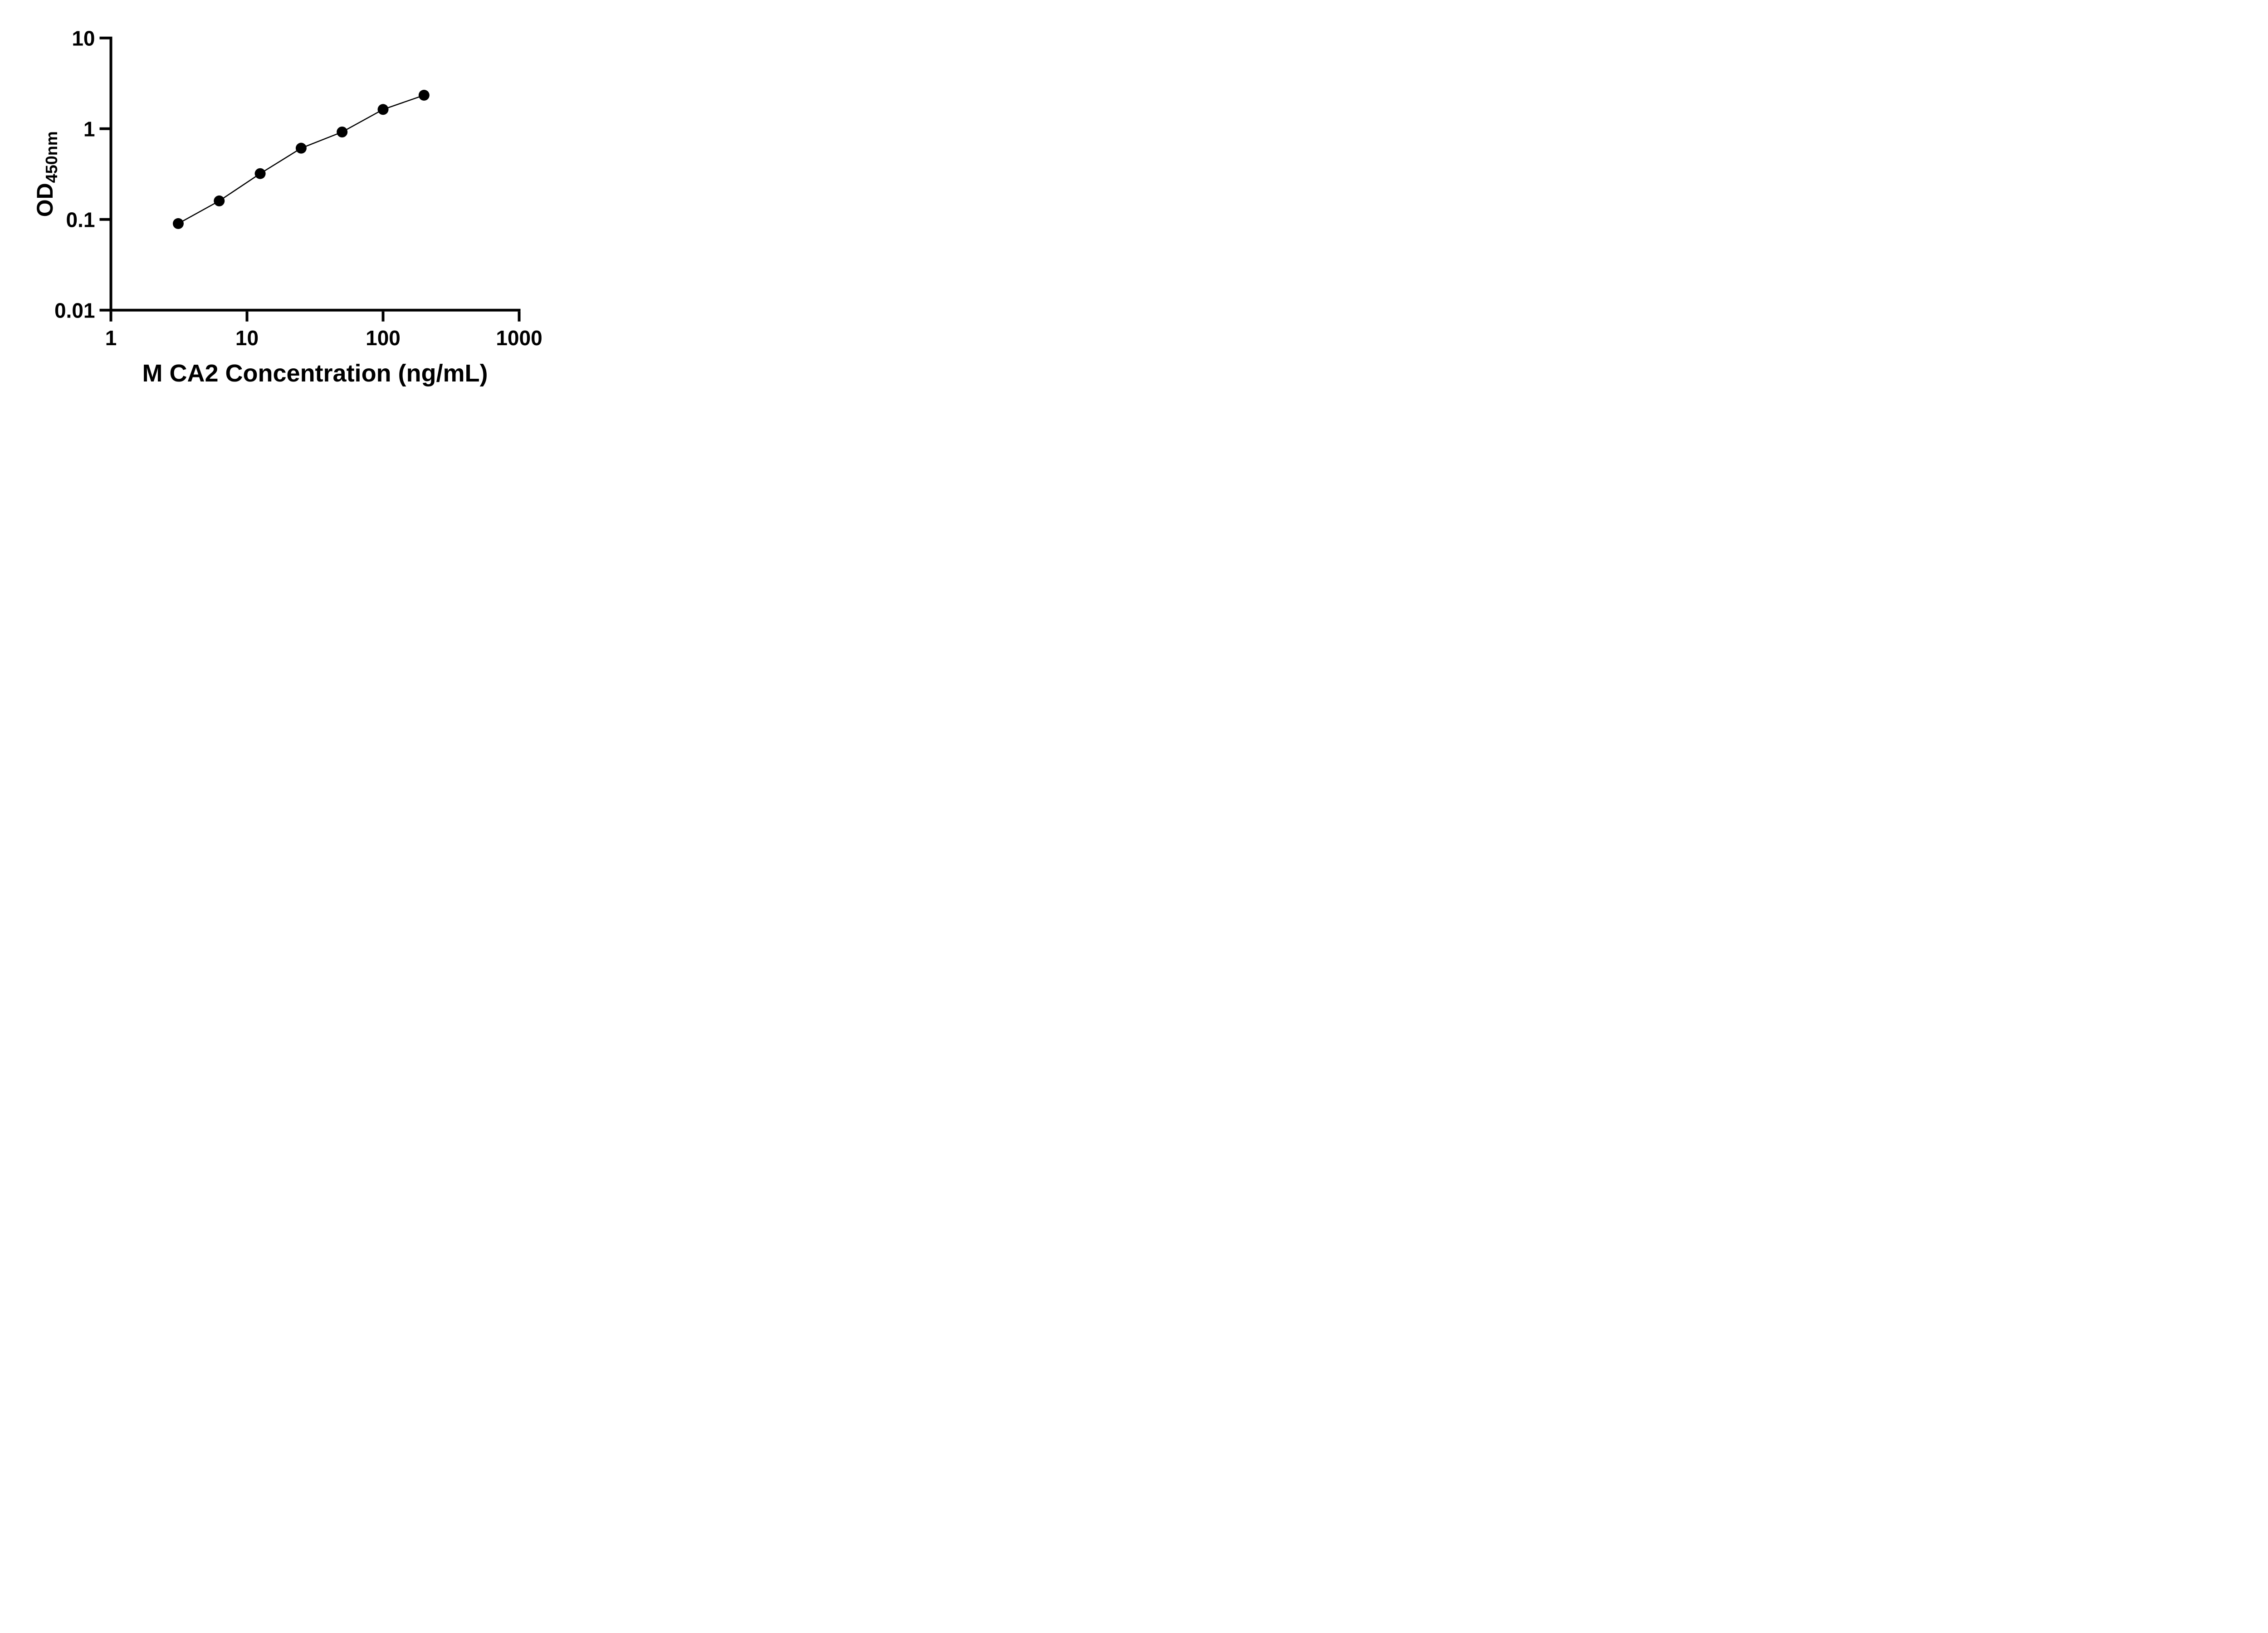 The width and height of the screenshot is (2268, 1633). I want to click on y-axis-title: OD450nm, so click(46, 174).